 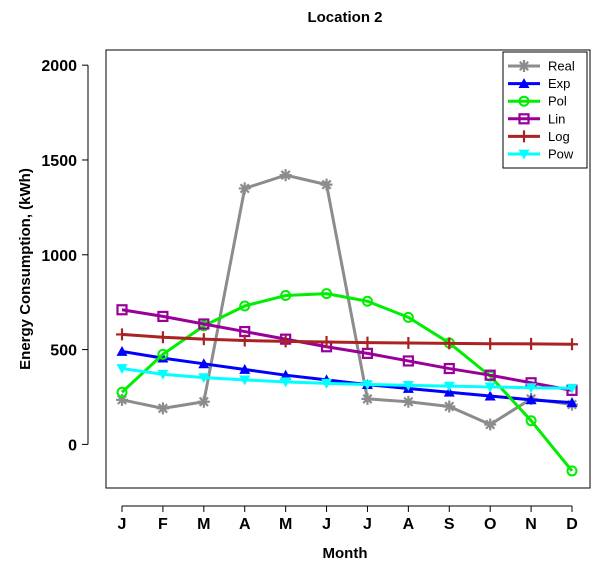 What do you see at coordinates (63, 351) in the screenshot?
I see `y-tick-label: 500` at bounding box center [63, 351].